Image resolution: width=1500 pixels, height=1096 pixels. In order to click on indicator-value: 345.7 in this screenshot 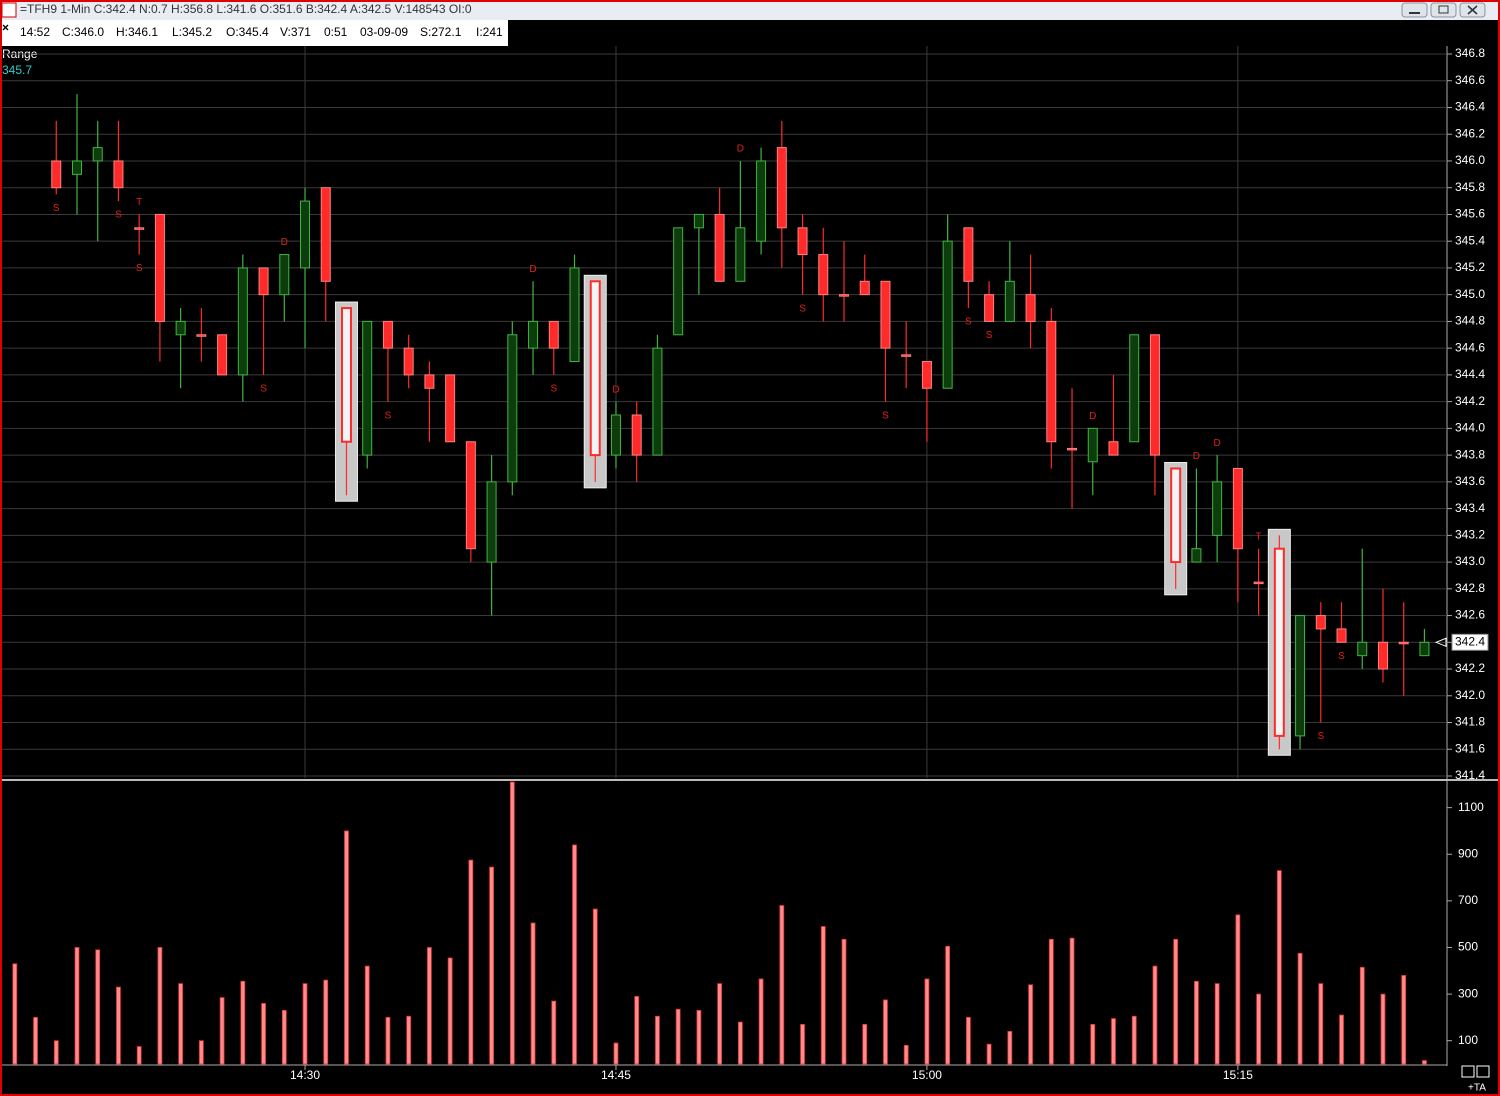, I will do `click(17, 70)`.